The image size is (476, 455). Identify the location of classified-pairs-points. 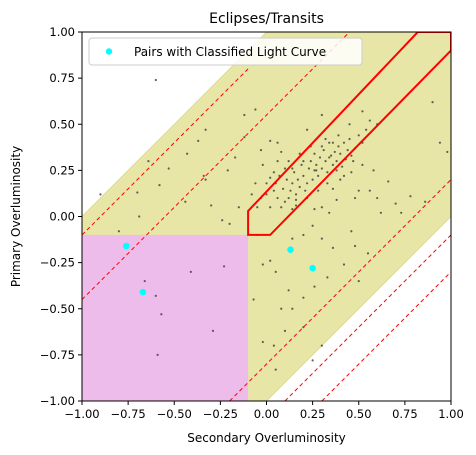
(219, 269).